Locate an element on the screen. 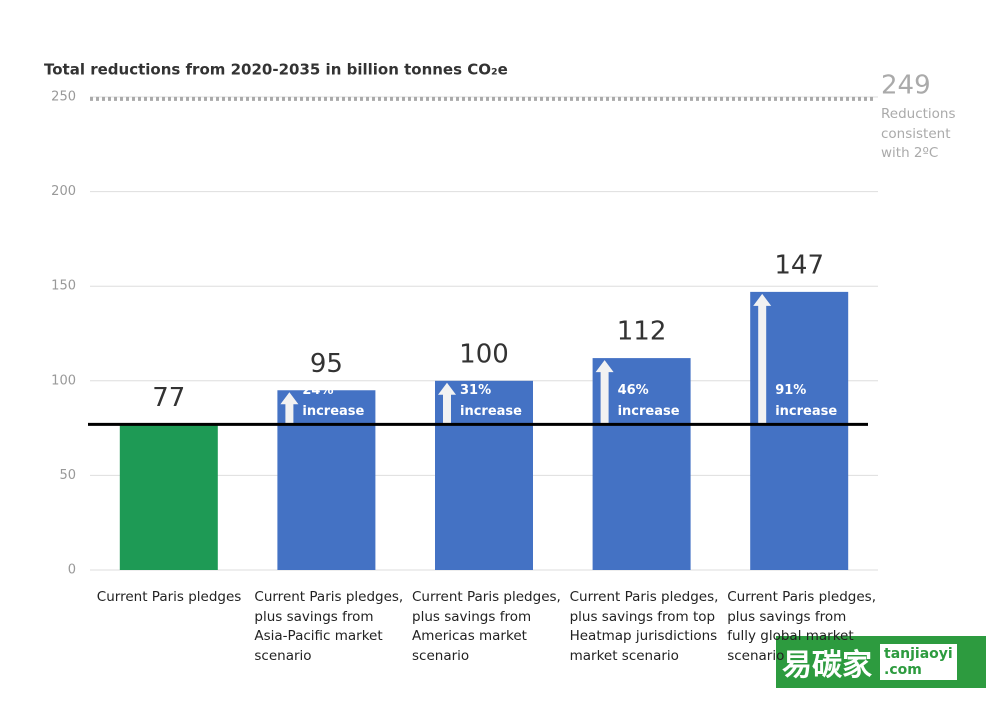 The height and width of the screenshot is (701, 992). watermark-site: tanjiaoyi .com is located at coordinates (918, 662).